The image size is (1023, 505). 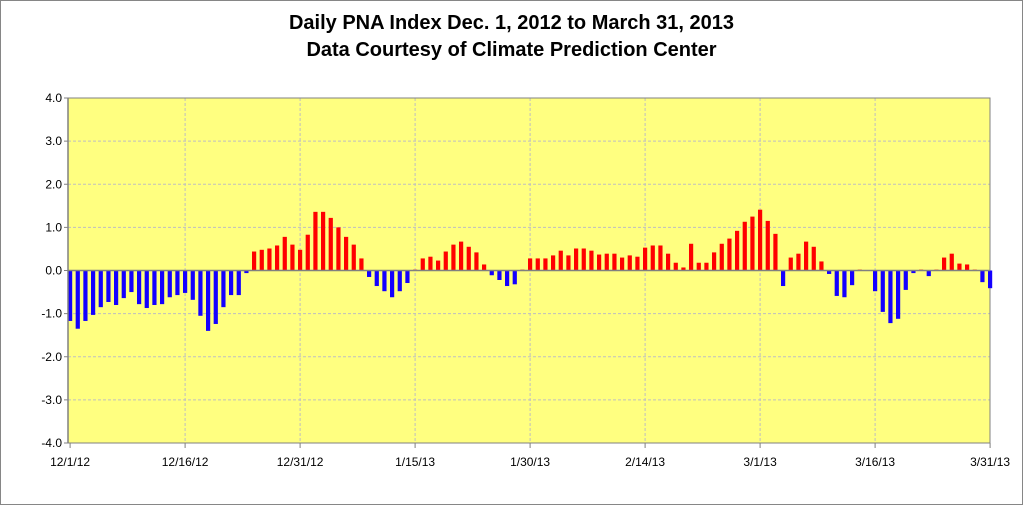 I want to click on y-tick-label: 4.0, so click(x=53, y=98).